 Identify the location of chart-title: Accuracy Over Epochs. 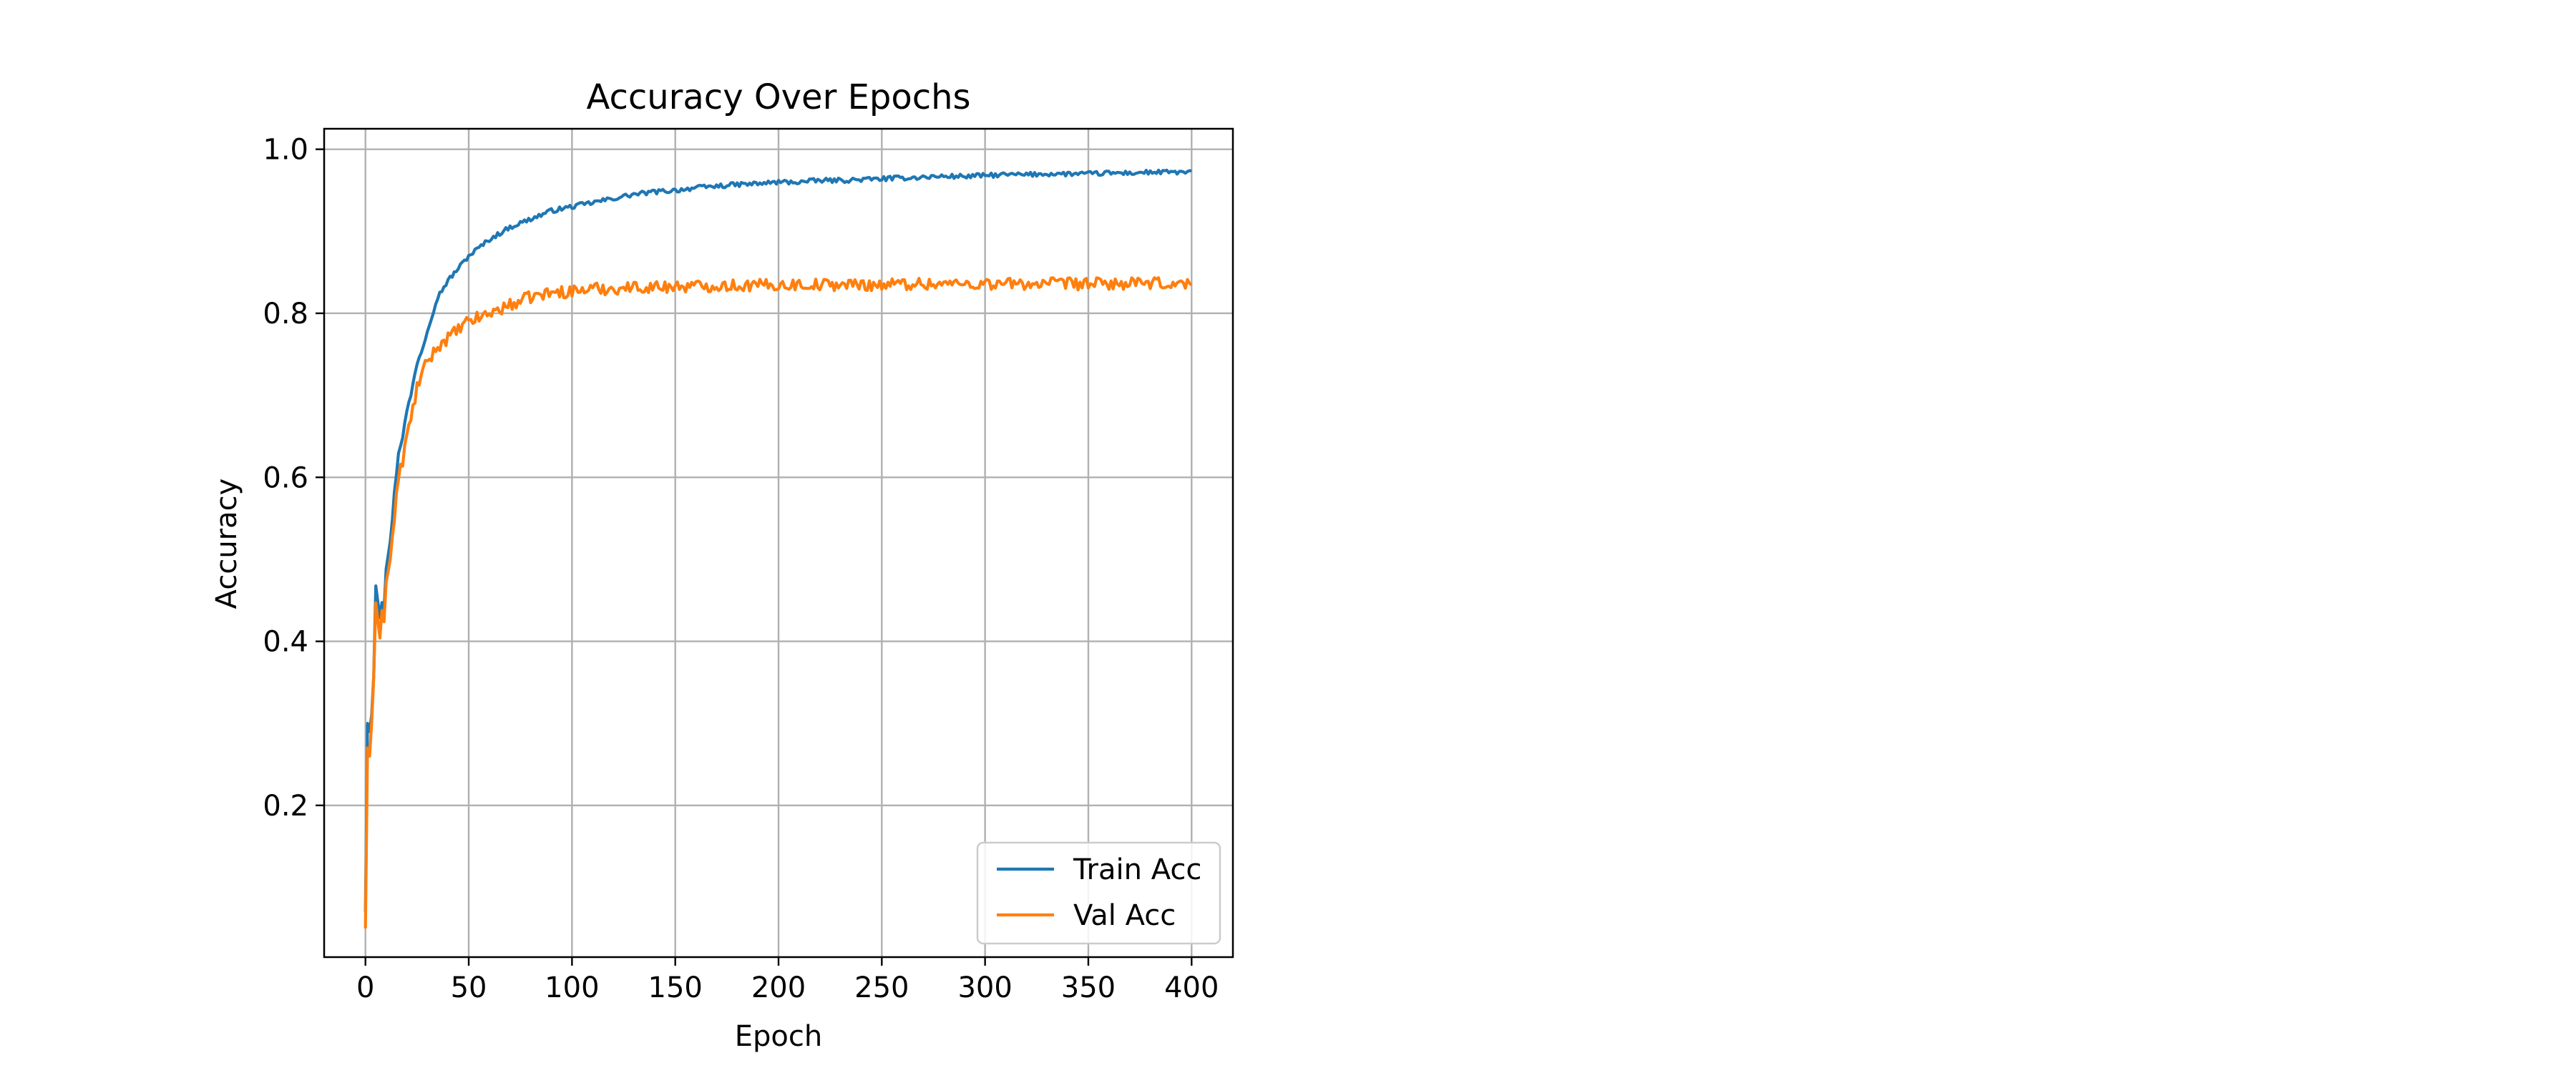
(778, 97).